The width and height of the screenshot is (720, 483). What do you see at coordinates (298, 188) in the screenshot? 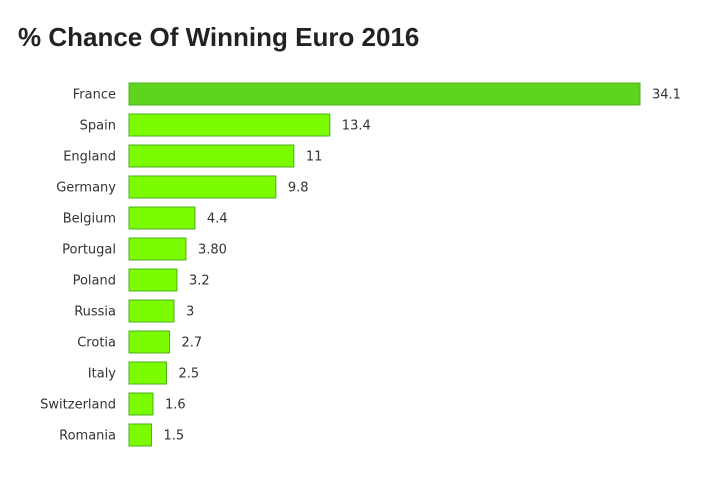
I see `value-label: 9.8` at bounding box center [298, 188].